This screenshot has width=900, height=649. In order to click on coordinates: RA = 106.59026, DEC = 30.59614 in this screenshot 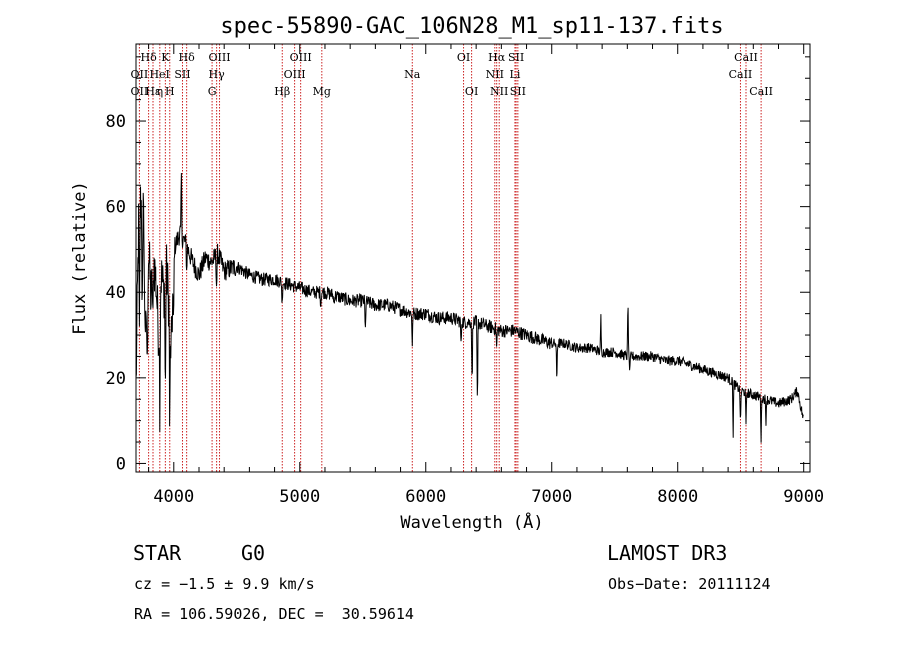, I will do `click(274, 614)`.